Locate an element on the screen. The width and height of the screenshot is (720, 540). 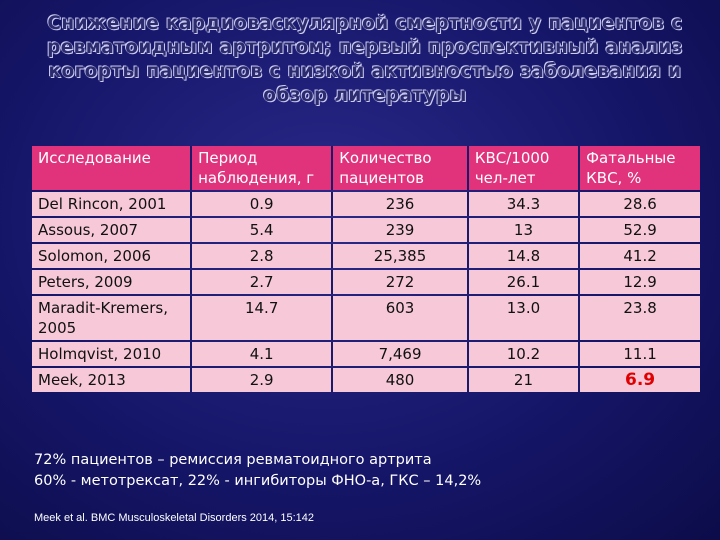
cell-cve-rate: 26.1 is located at coordinates (524, 282).